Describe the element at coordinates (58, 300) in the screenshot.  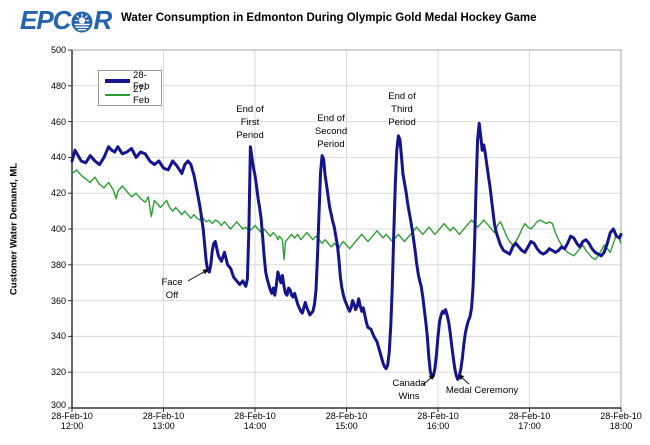
I see `y-tick-label: 360` at that location.